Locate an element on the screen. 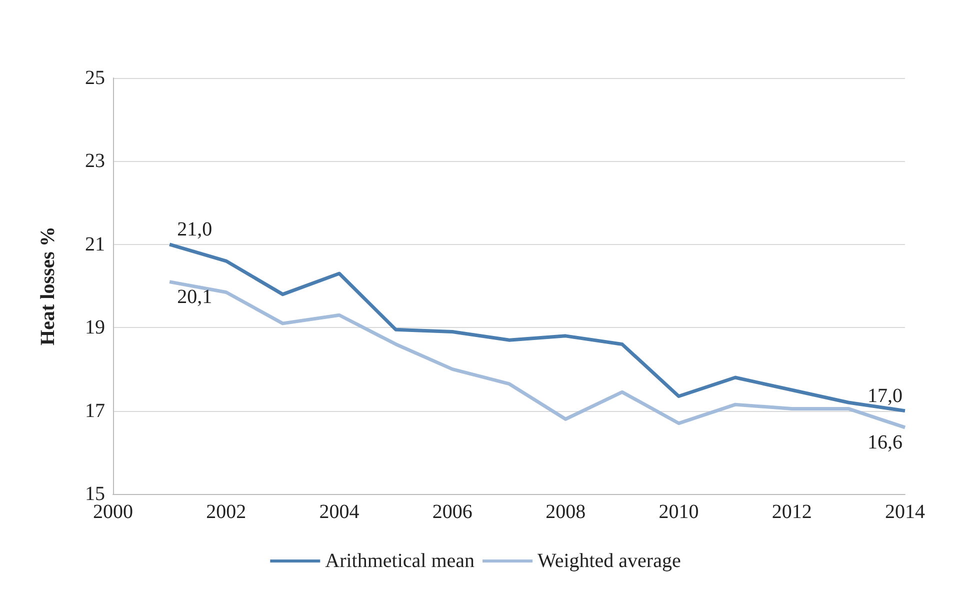 The height and width of the screenshot is (600, 955). y-tick-label: 19 is located at coordinates (95, 327).